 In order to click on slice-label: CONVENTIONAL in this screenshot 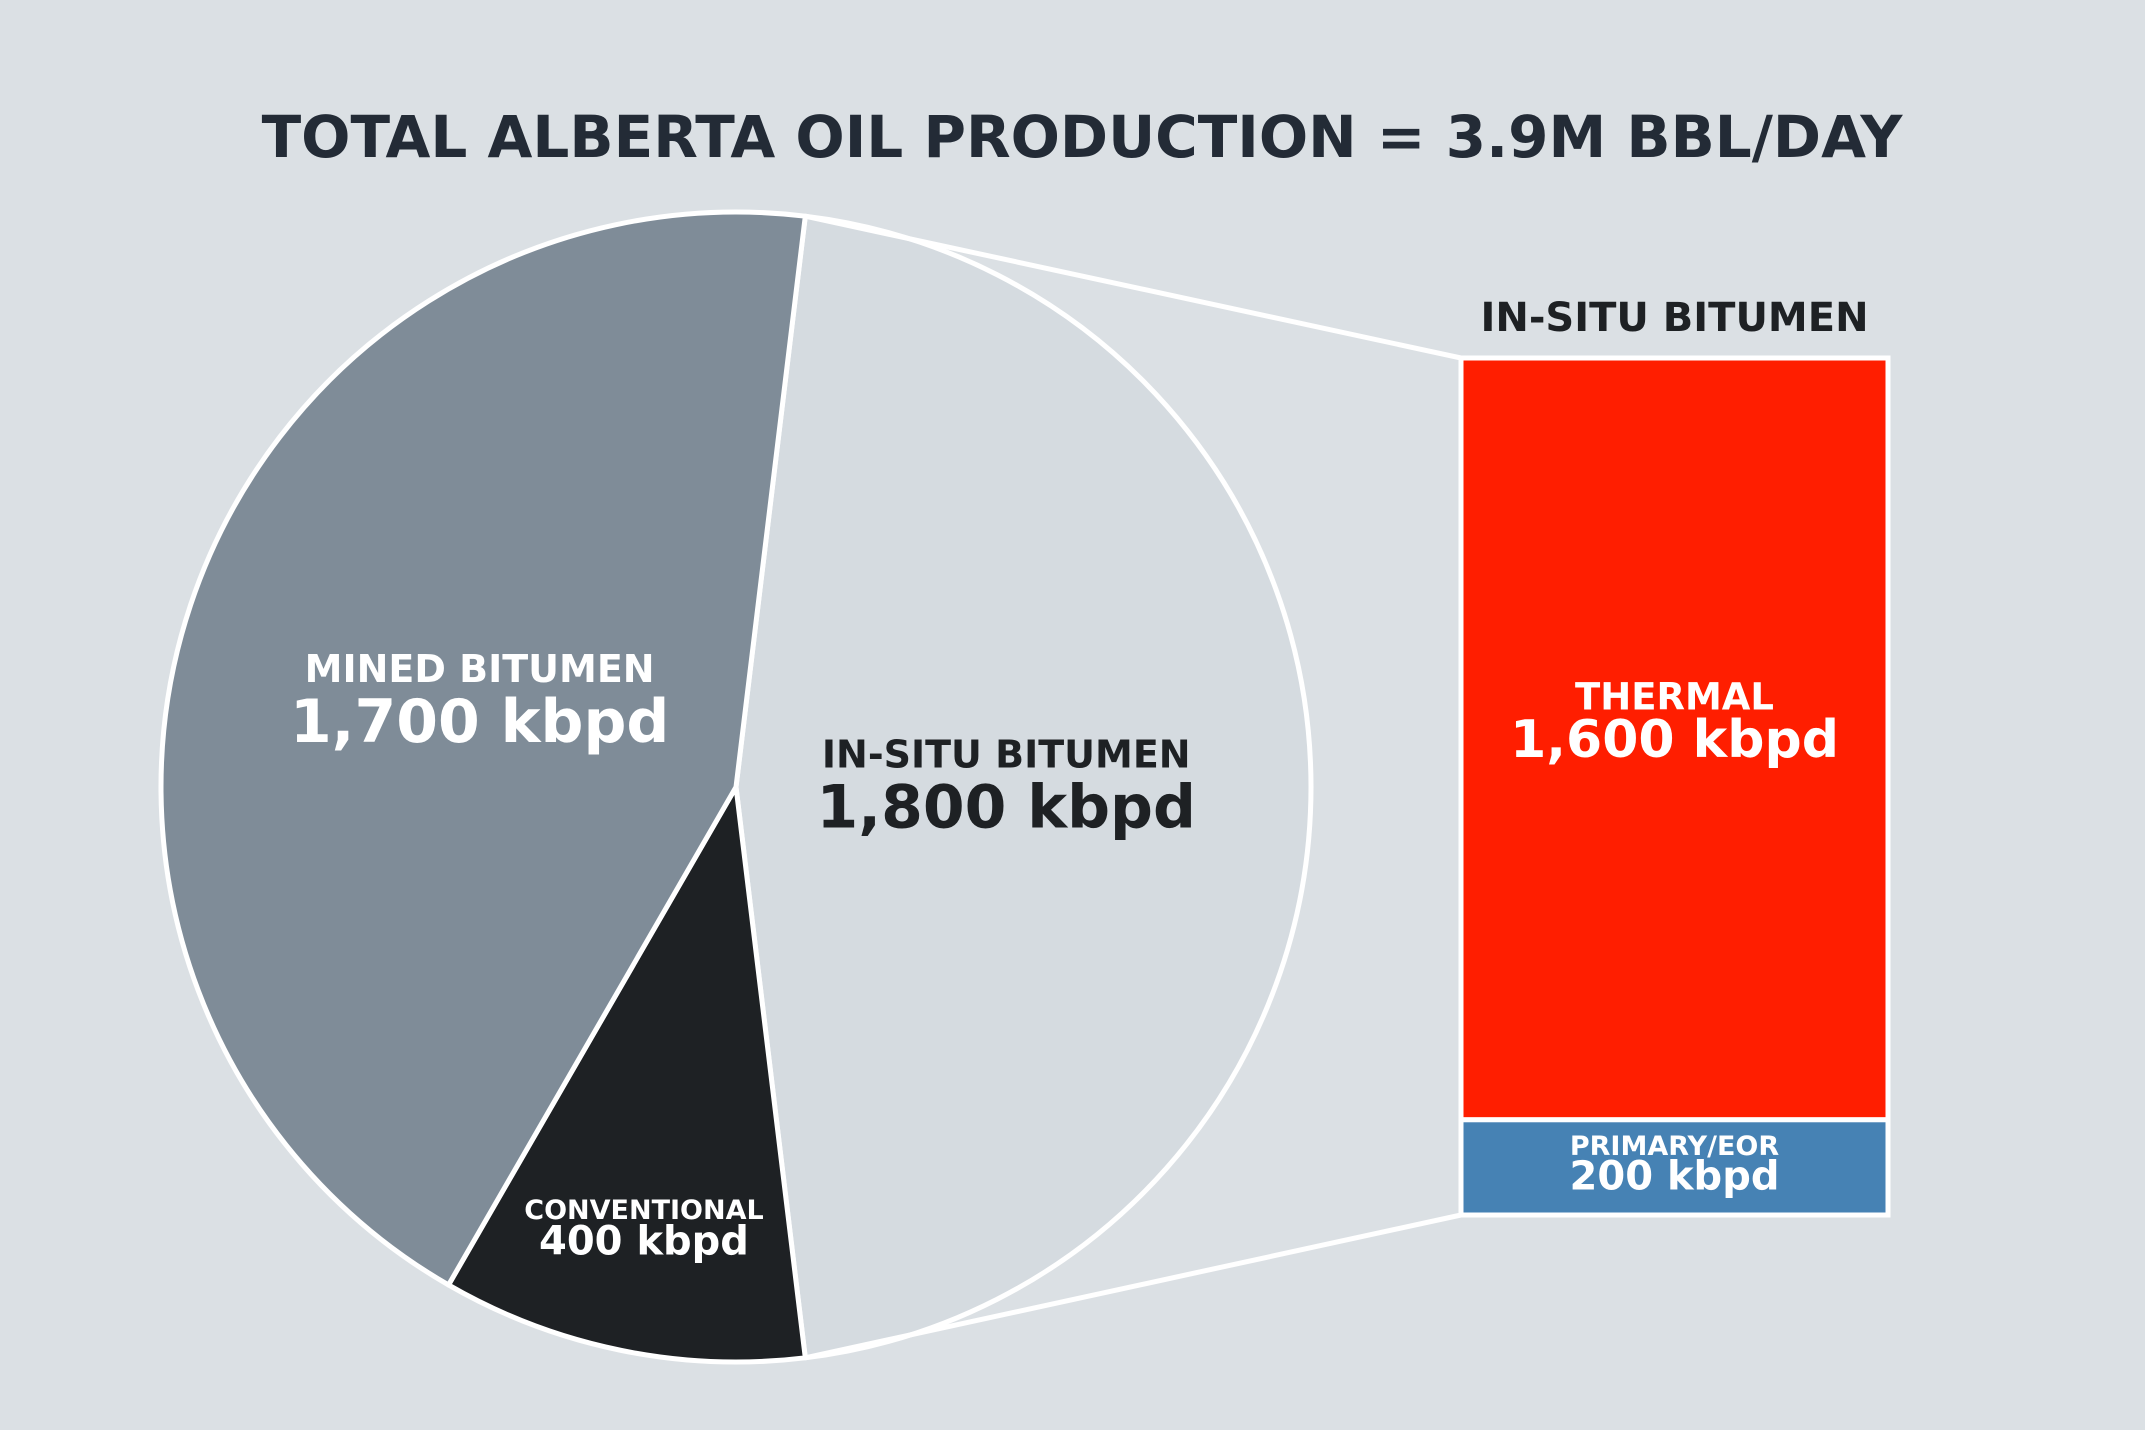, I will do `click(643, 1210)`.